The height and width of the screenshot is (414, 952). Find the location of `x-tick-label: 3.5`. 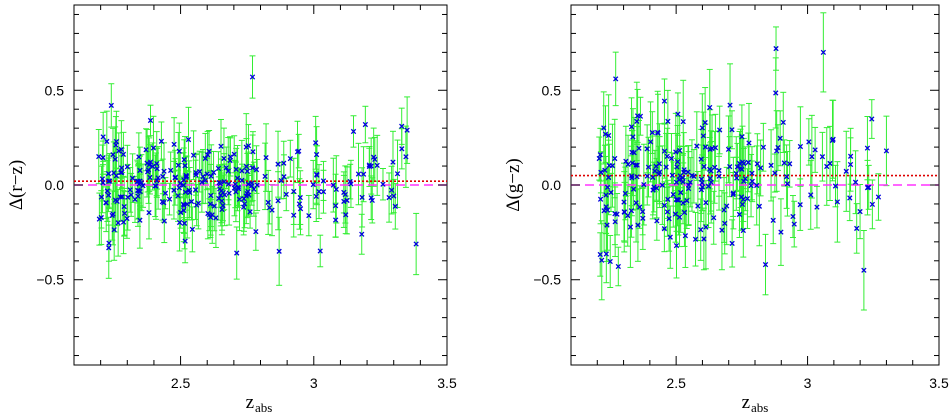

x-tick-label: 3.5 is located at coordinates (447, 383).